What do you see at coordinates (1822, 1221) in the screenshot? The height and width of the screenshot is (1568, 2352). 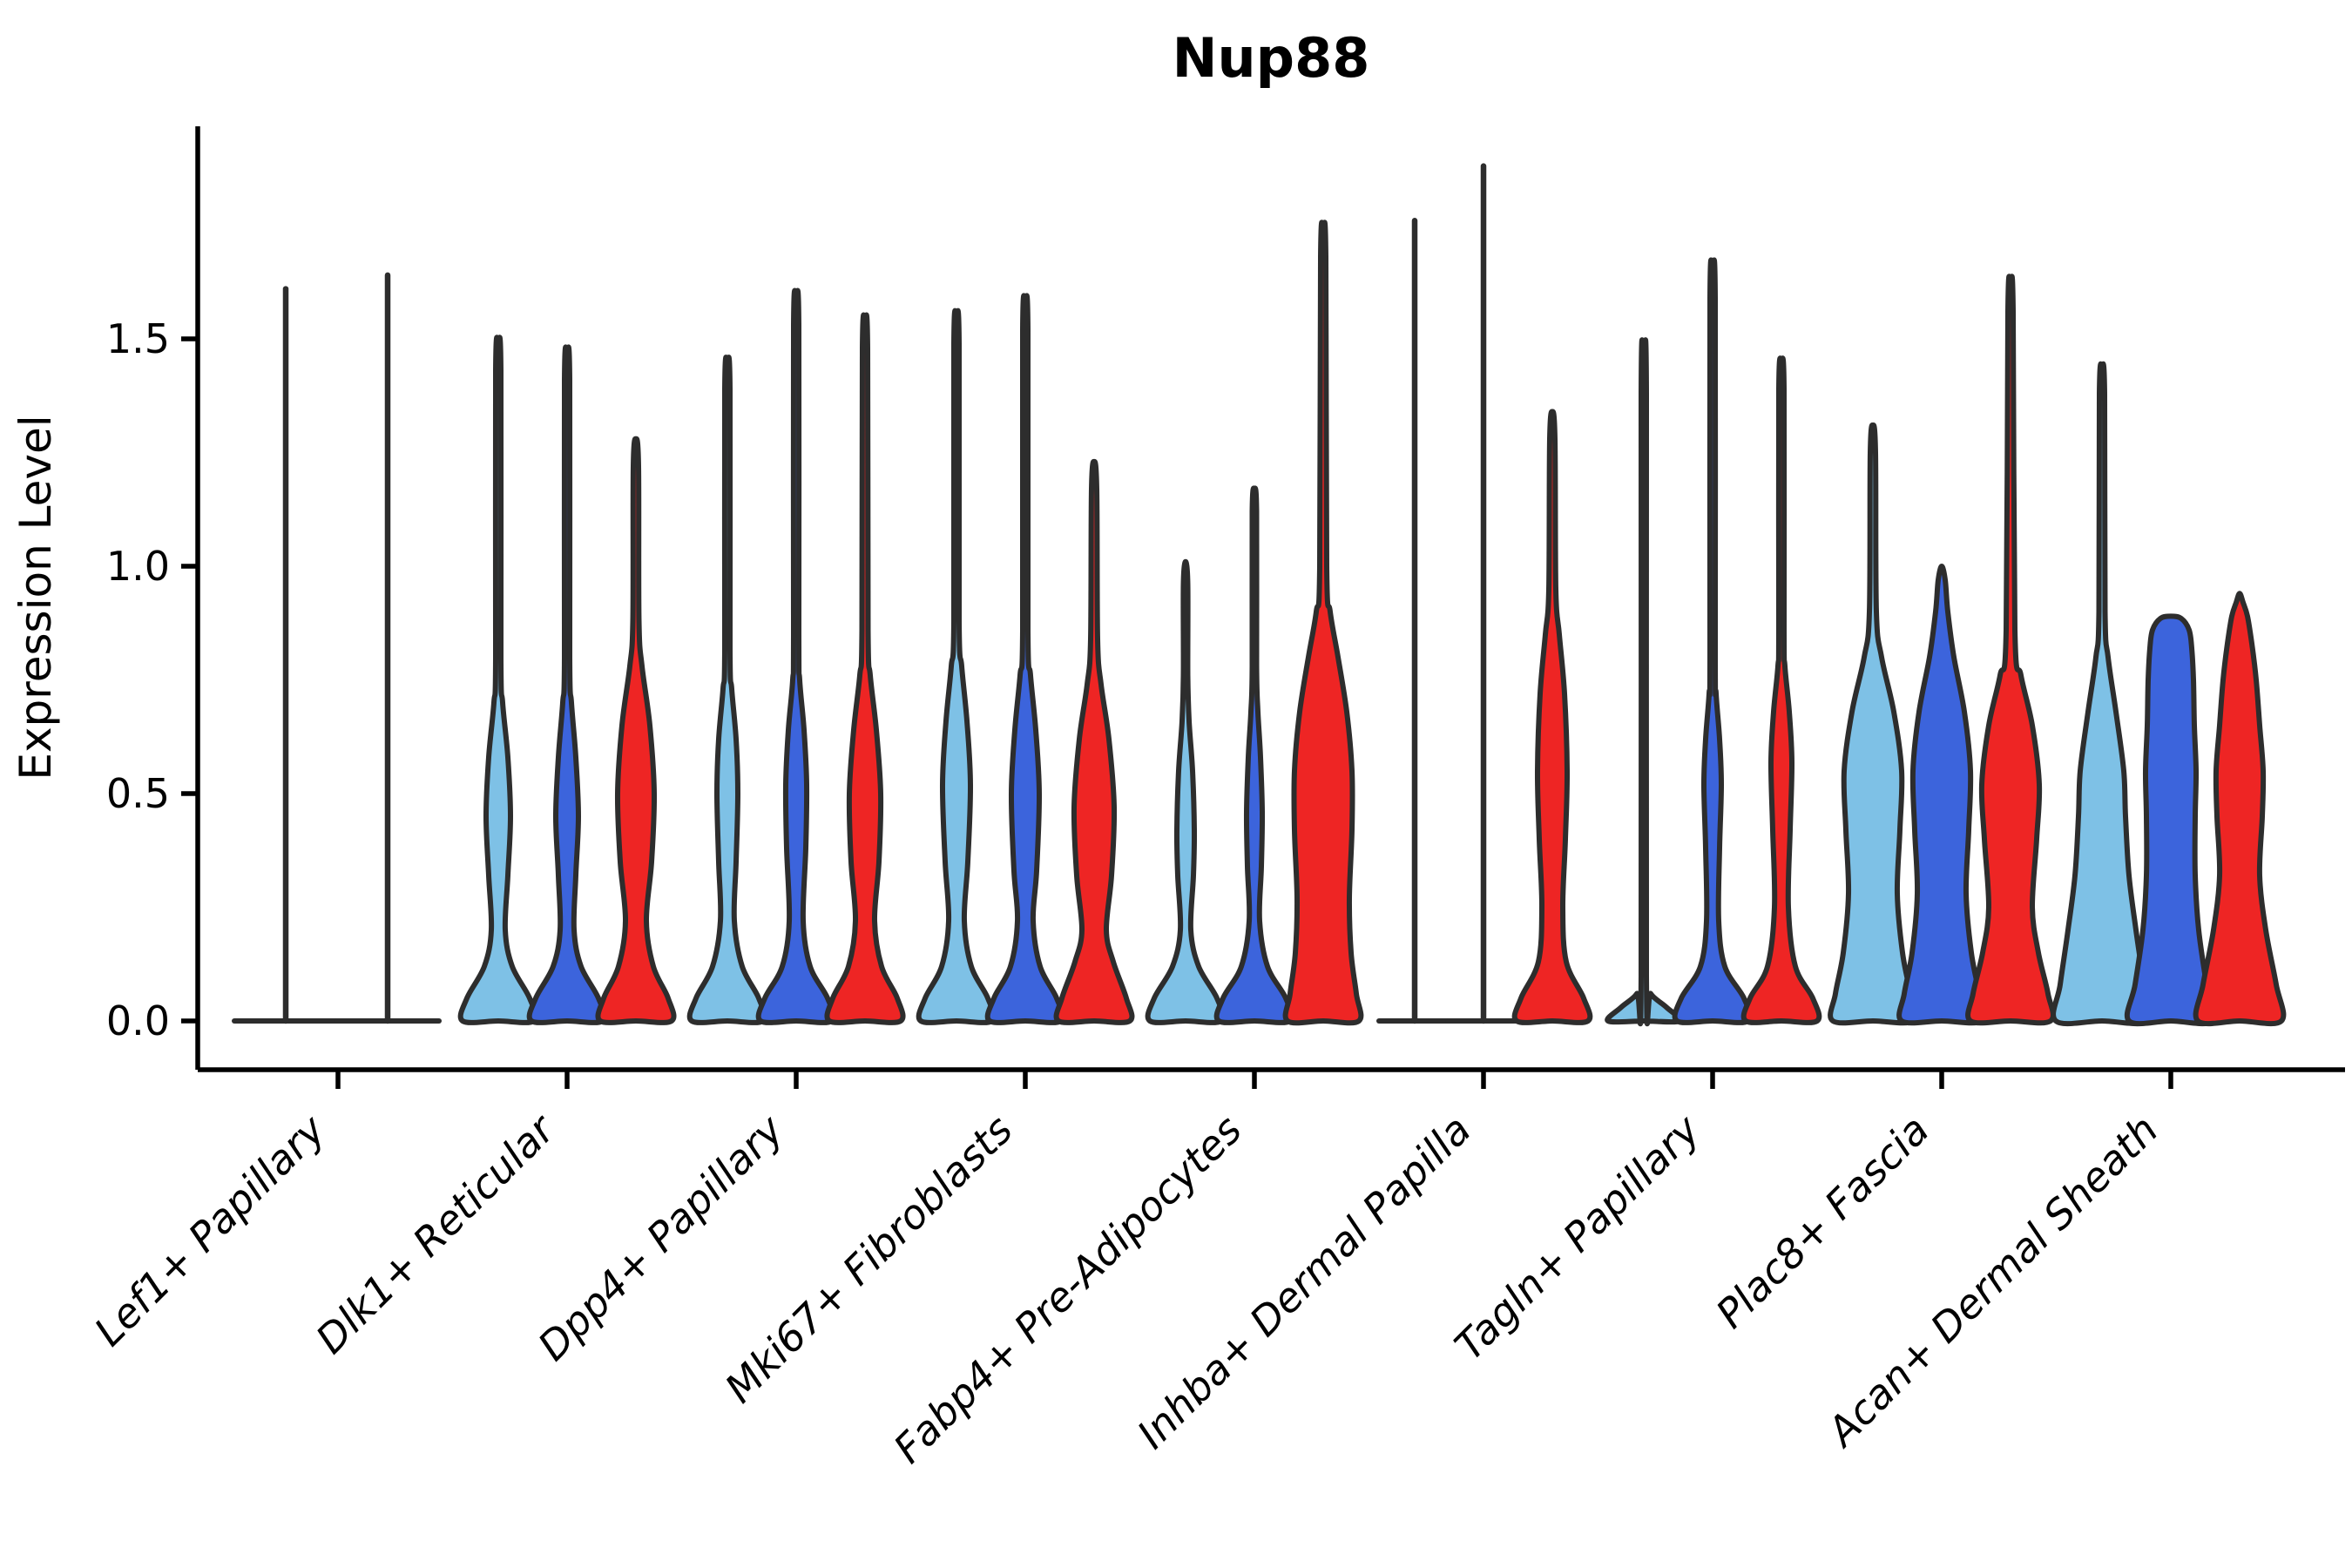 I see `x-tick-label: Plac8+ Fascia` at bounding box center [1822, 1221].